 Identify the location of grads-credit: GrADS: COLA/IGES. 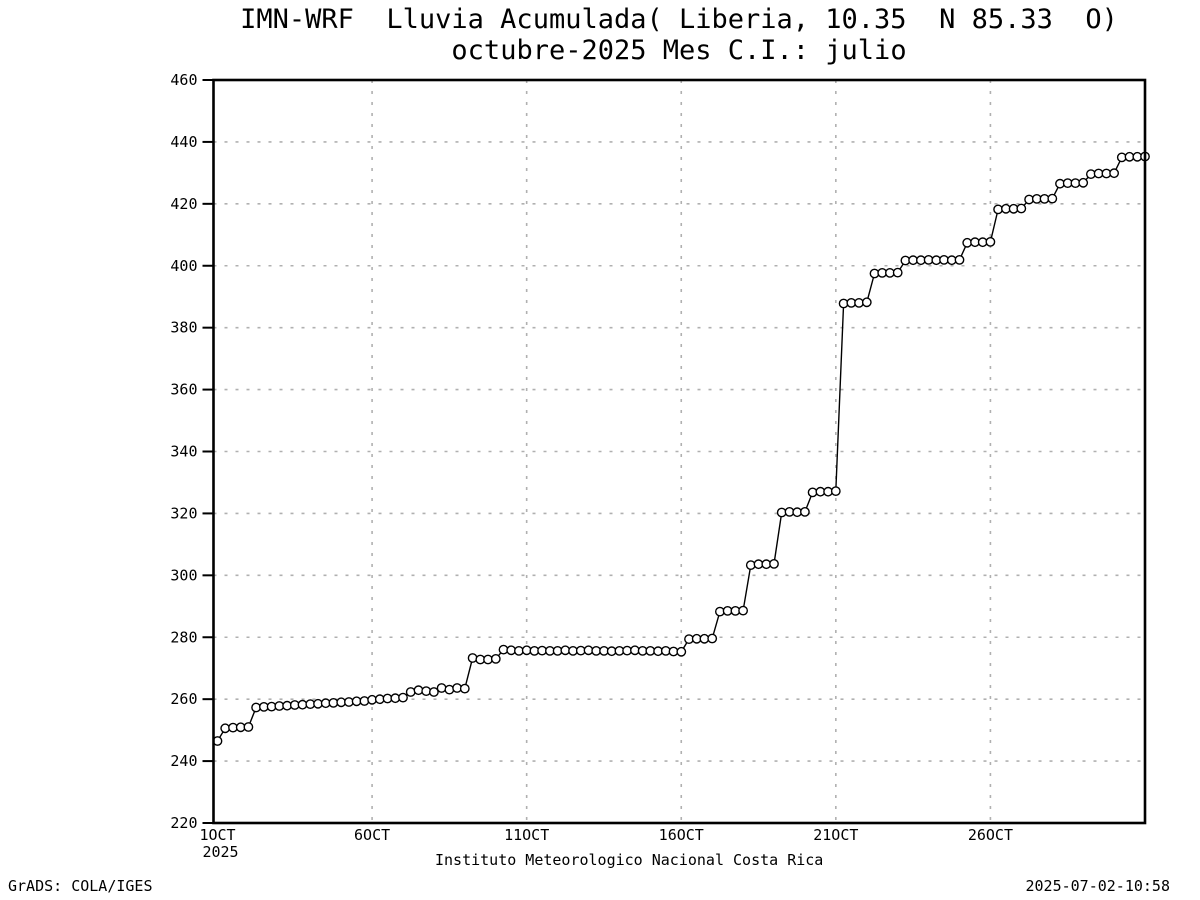
(80, 886).